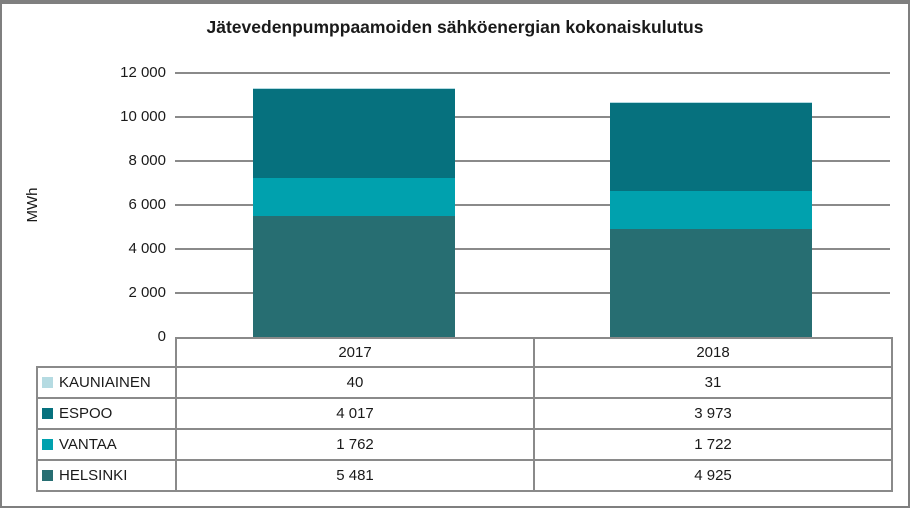 This screenshot has width=910, height=508. What do you see at coordinates (353, 197) in the screenshot?
I see `bar-segment-vantaa-2017` at bounding box center [353, 197].